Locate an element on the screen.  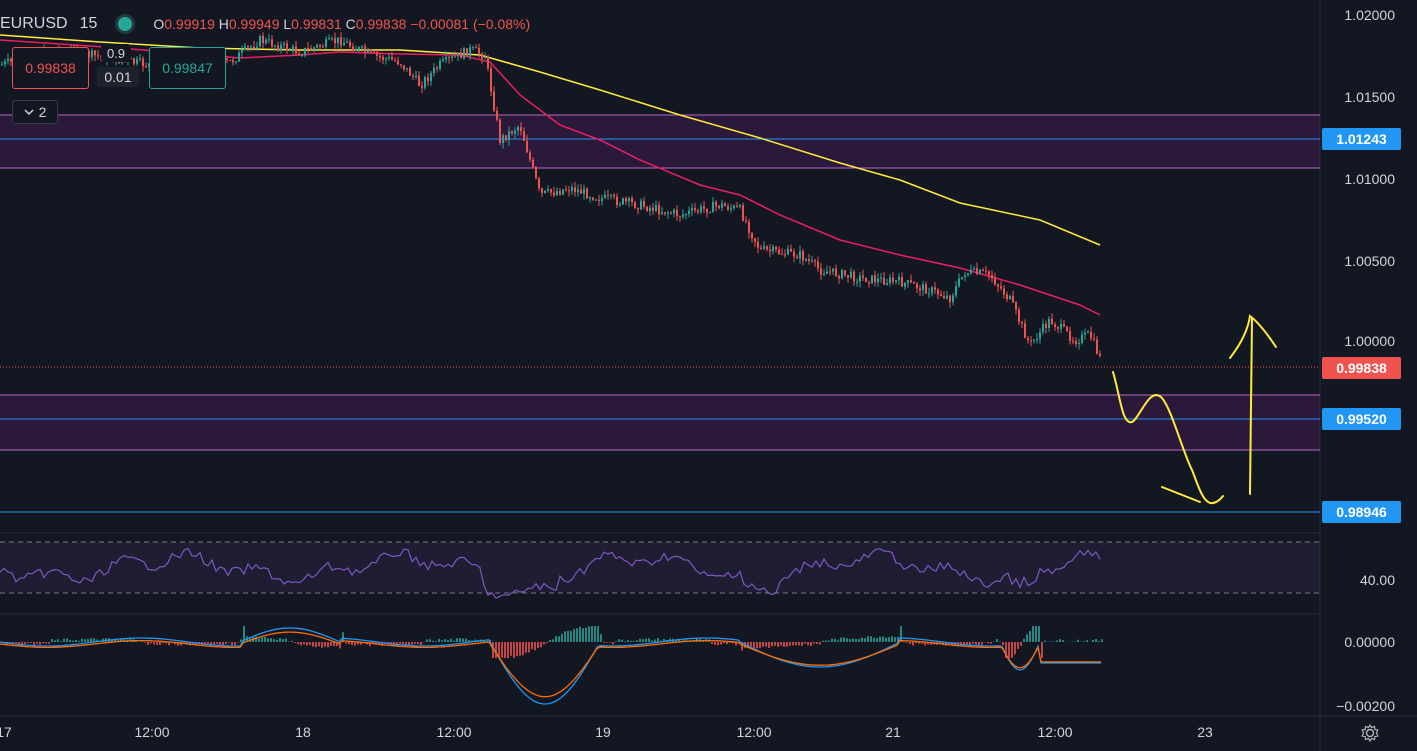
resistance-zone is located at coordinates (660, 141).